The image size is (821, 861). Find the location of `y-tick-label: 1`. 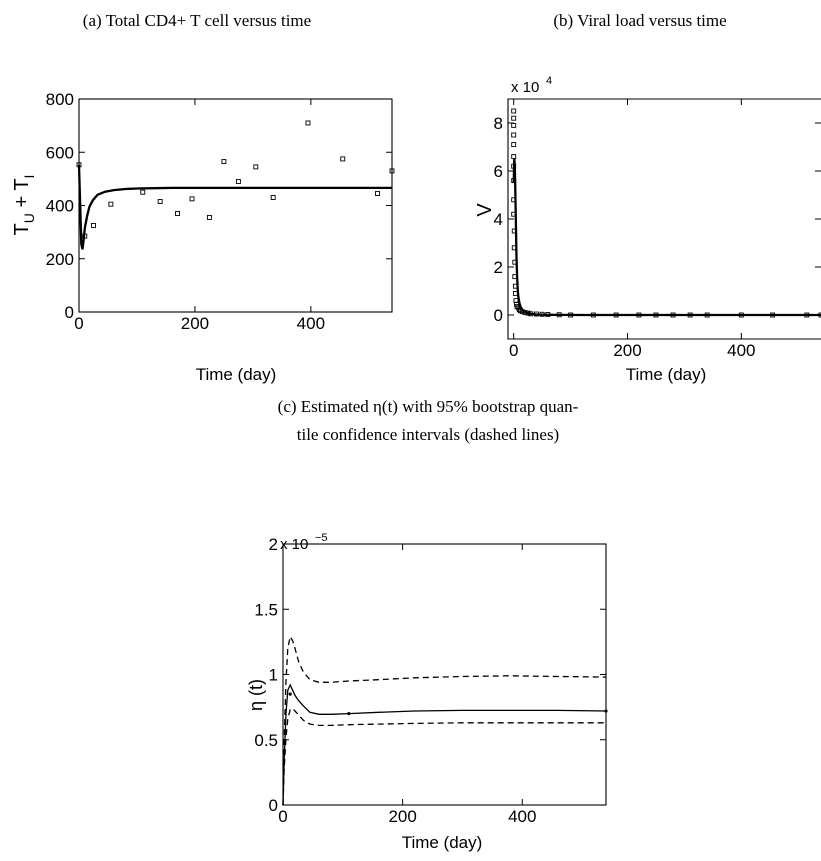

y-tick-label: 1 is located at coordinates (273, 675).